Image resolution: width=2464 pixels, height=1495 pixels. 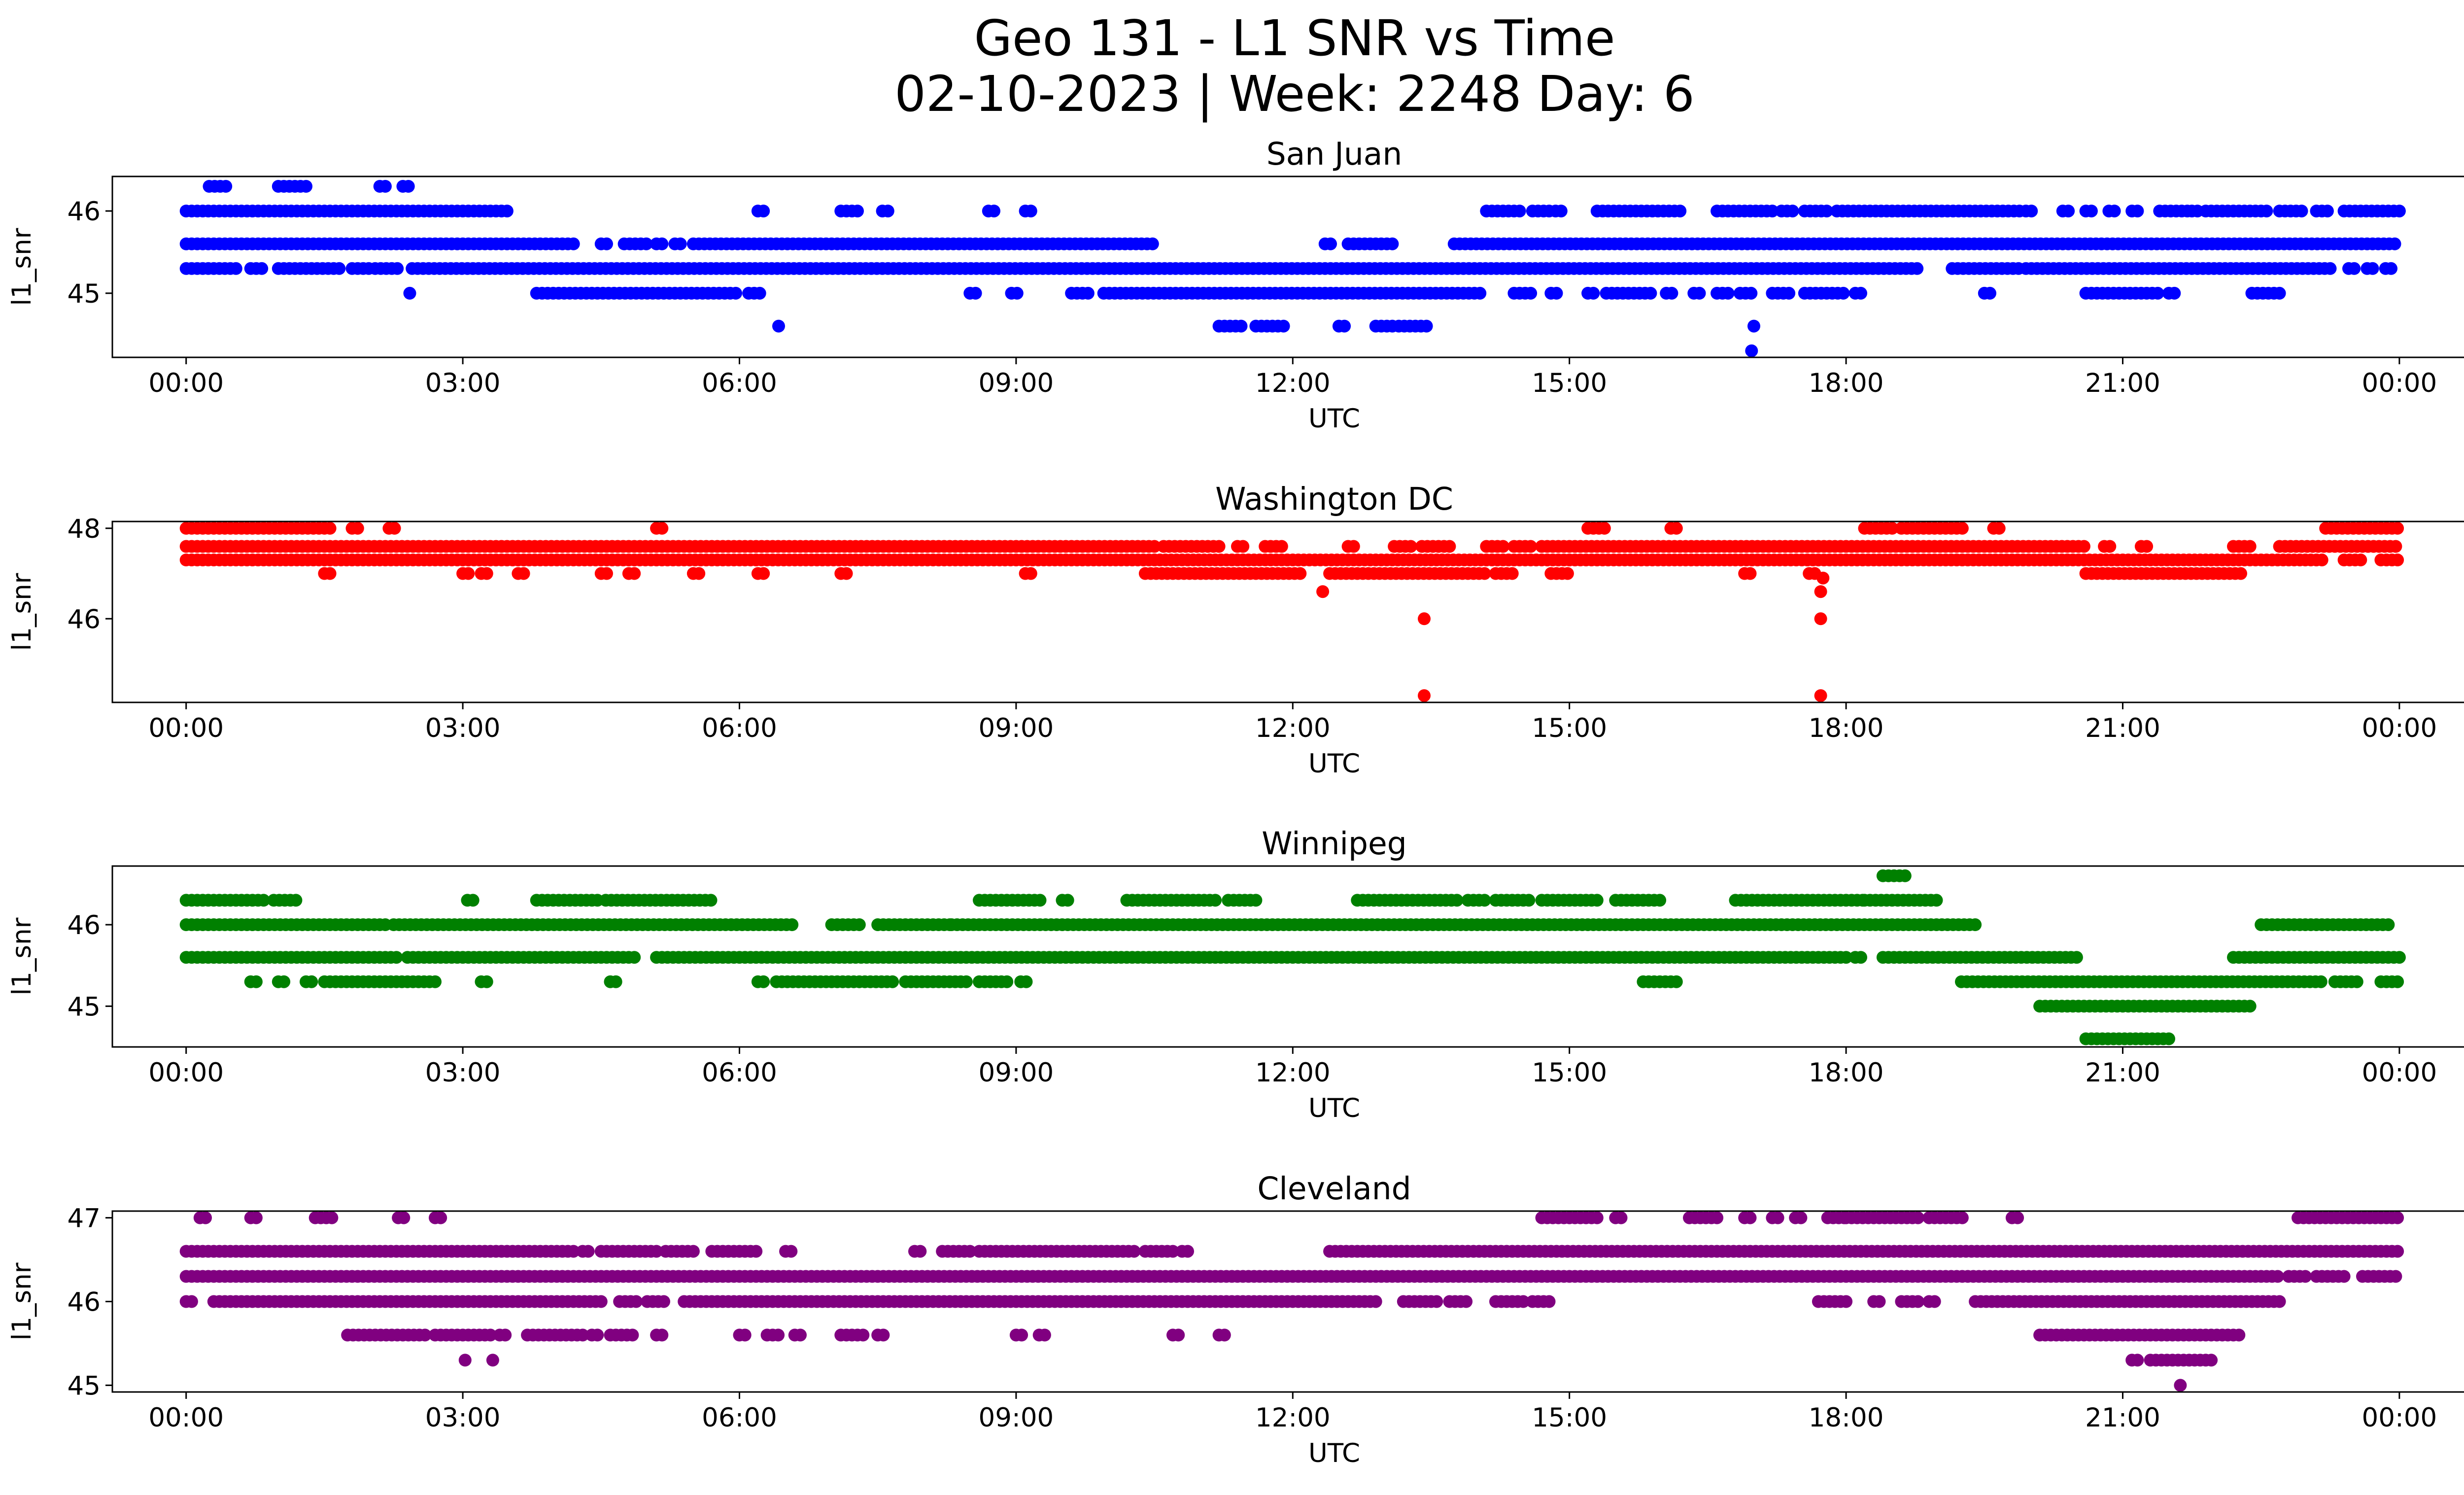 I want to click on subplot-title: Cleveland, so click(x=1334, y=1189).